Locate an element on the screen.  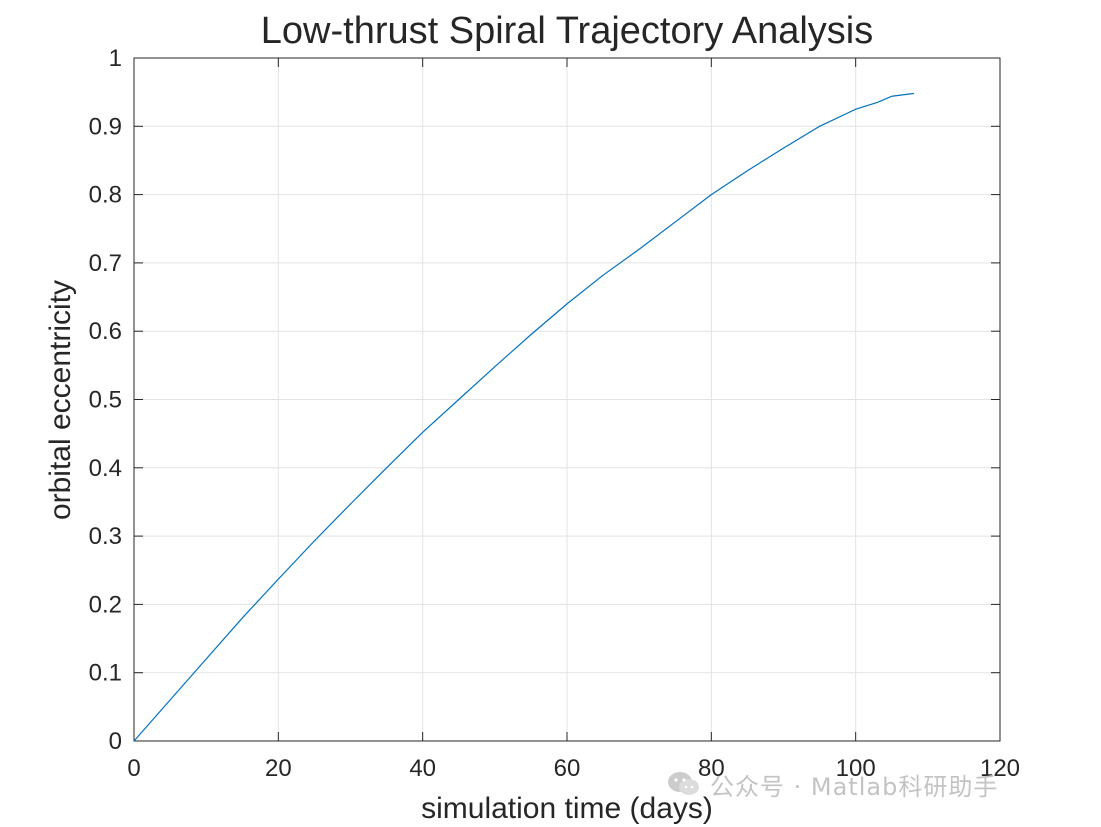
x-tick-label: 40 is located at coordinates (422, 768).